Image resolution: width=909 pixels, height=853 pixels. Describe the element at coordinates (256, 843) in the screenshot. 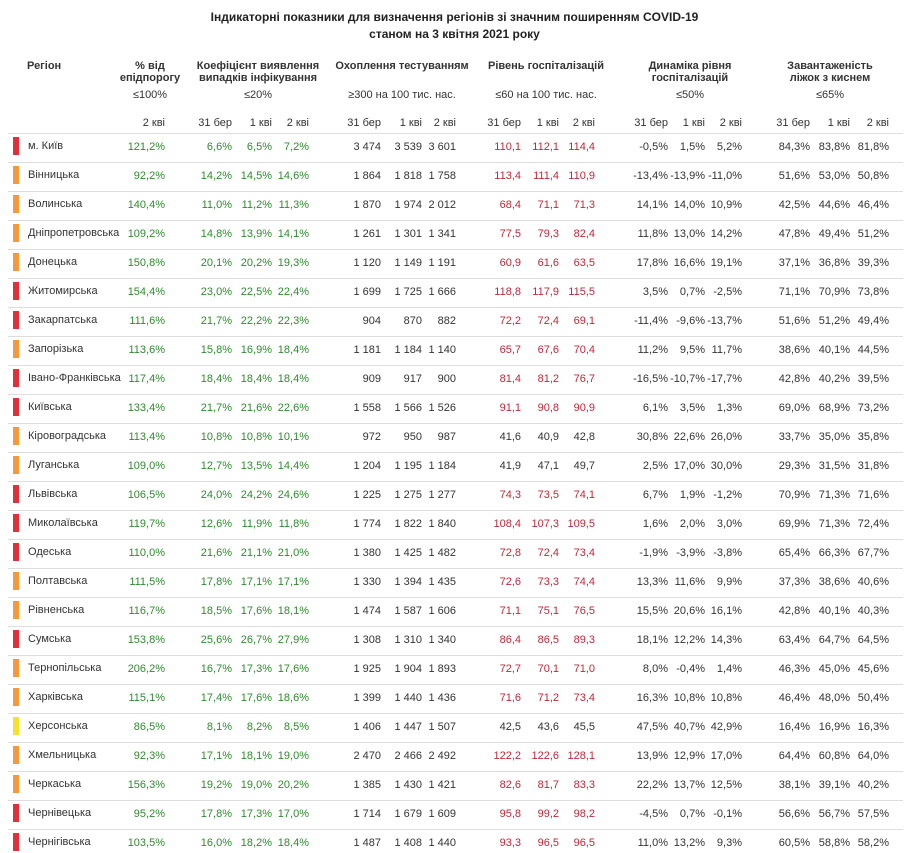

I see `cell: 18,2%` at that location.